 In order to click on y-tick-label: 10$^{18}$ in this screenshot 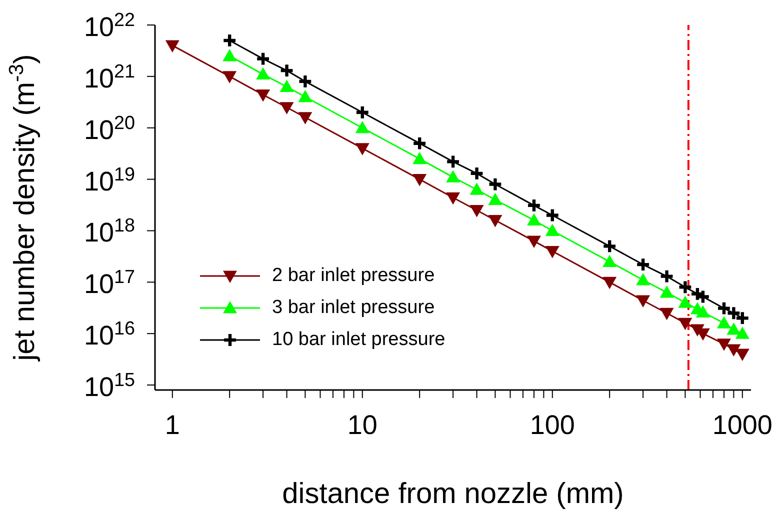, I will do `click(109, 231)`.